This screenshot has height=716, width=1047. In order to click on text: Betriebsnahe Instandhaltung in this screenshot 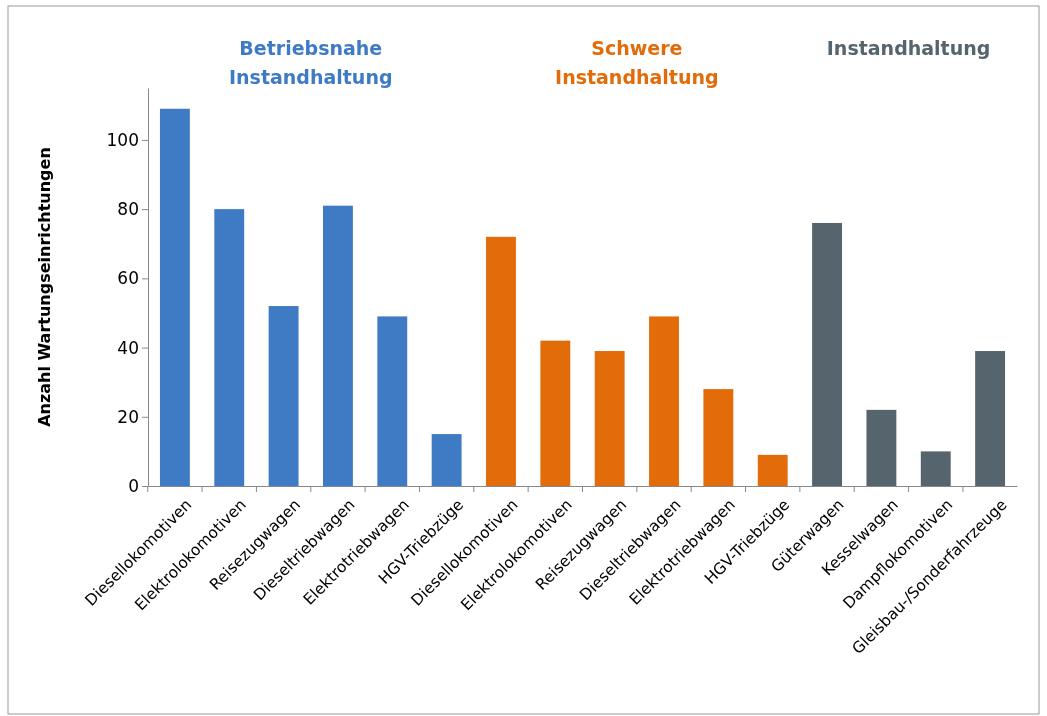, I will do `click(310, 62)`.